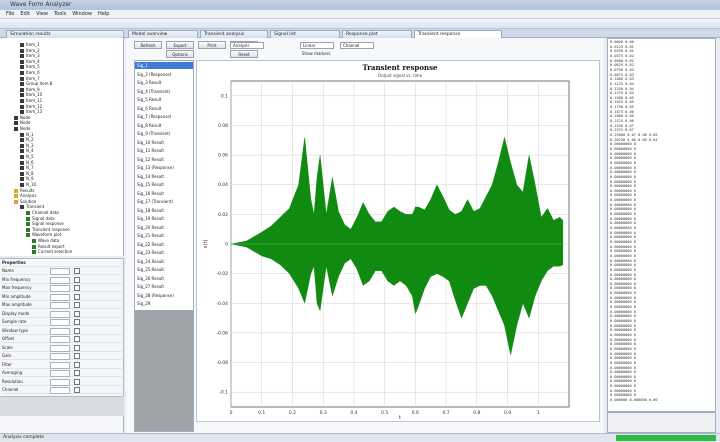  What do you see at coordinates (154, 133) in the screenshot?
I see `signal-list-item: Sig_9 (Transient)` at bounding box center [154, 133].